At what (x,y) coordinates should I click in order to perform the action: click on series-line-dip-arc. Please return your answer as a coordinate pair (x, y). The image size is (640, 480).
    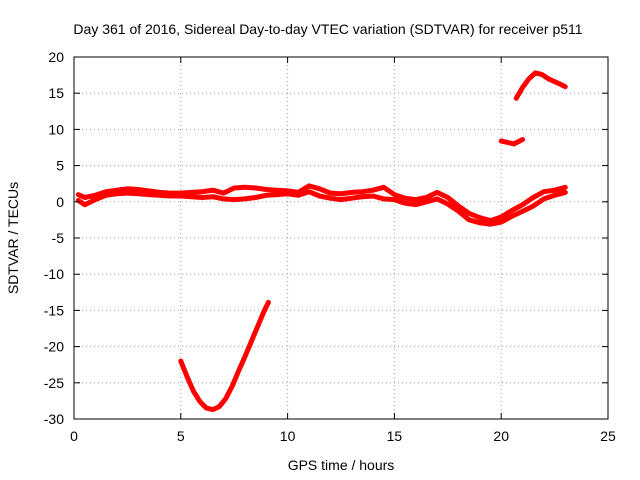
    Looking at the image, I should click on (224, 356).